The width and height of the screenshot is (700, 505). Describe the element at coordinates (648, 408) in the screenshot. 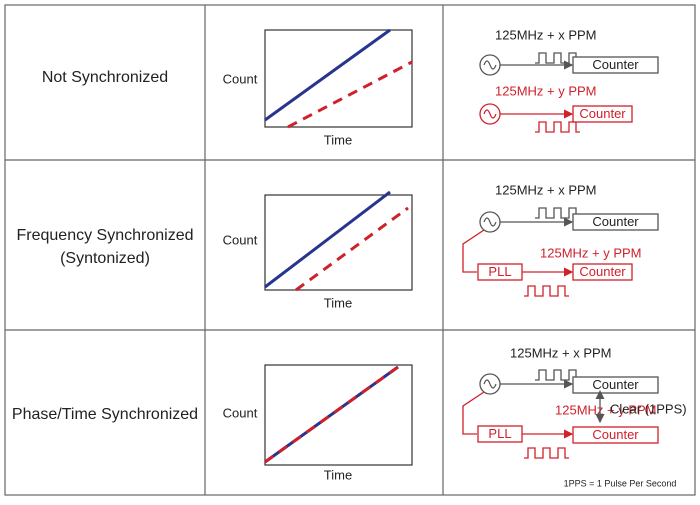

I see `clear-label: Clear (1PPS)` at that location.